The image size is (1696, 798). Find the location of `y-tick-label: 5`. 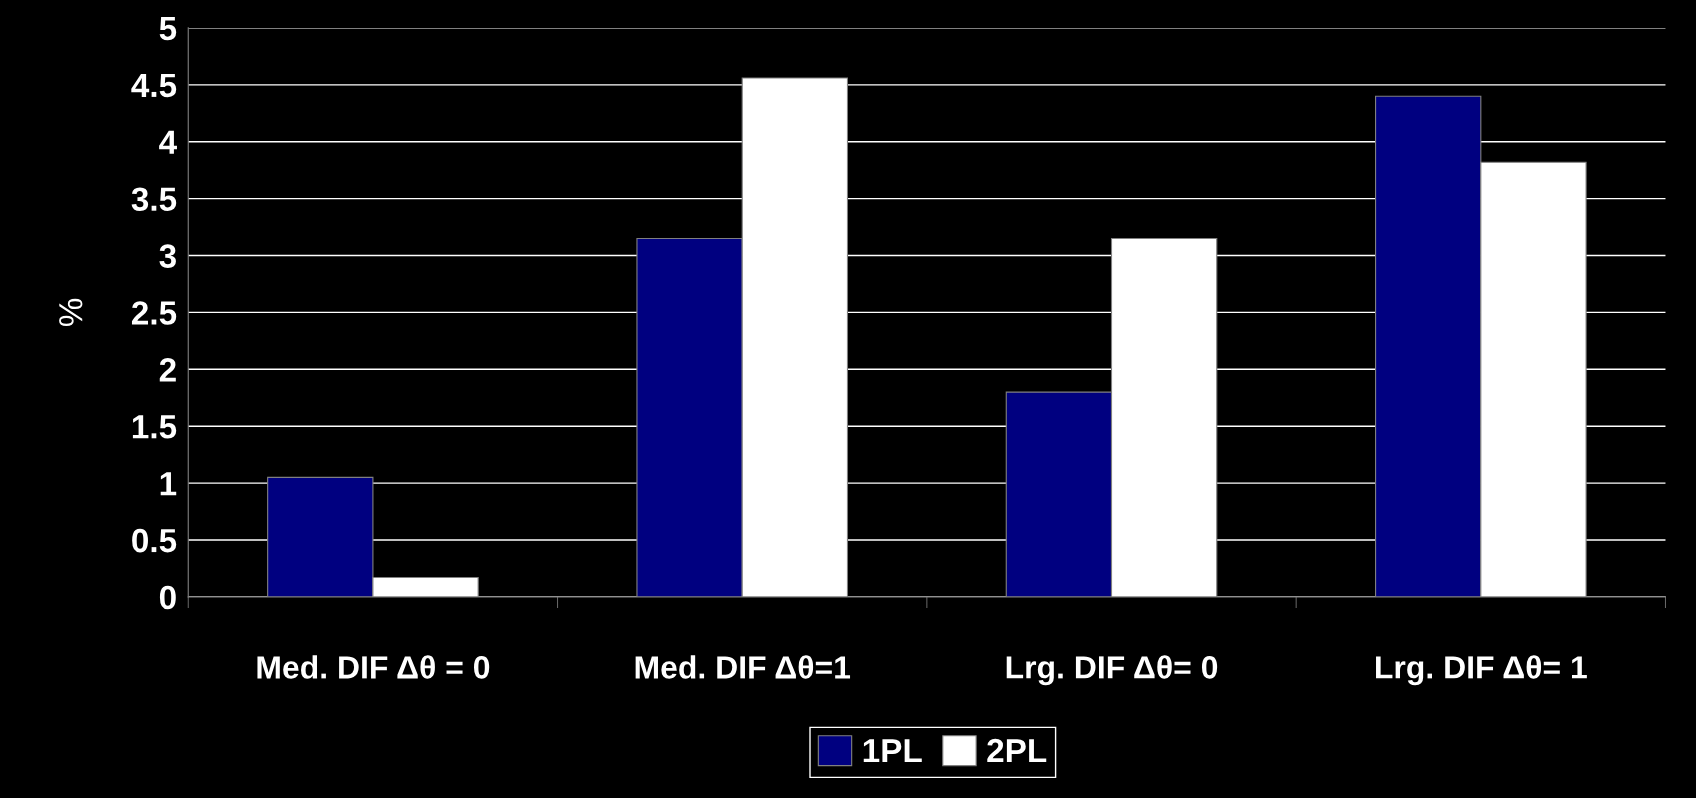

y-tick-label: 5 is located at coordinates (168, 29).